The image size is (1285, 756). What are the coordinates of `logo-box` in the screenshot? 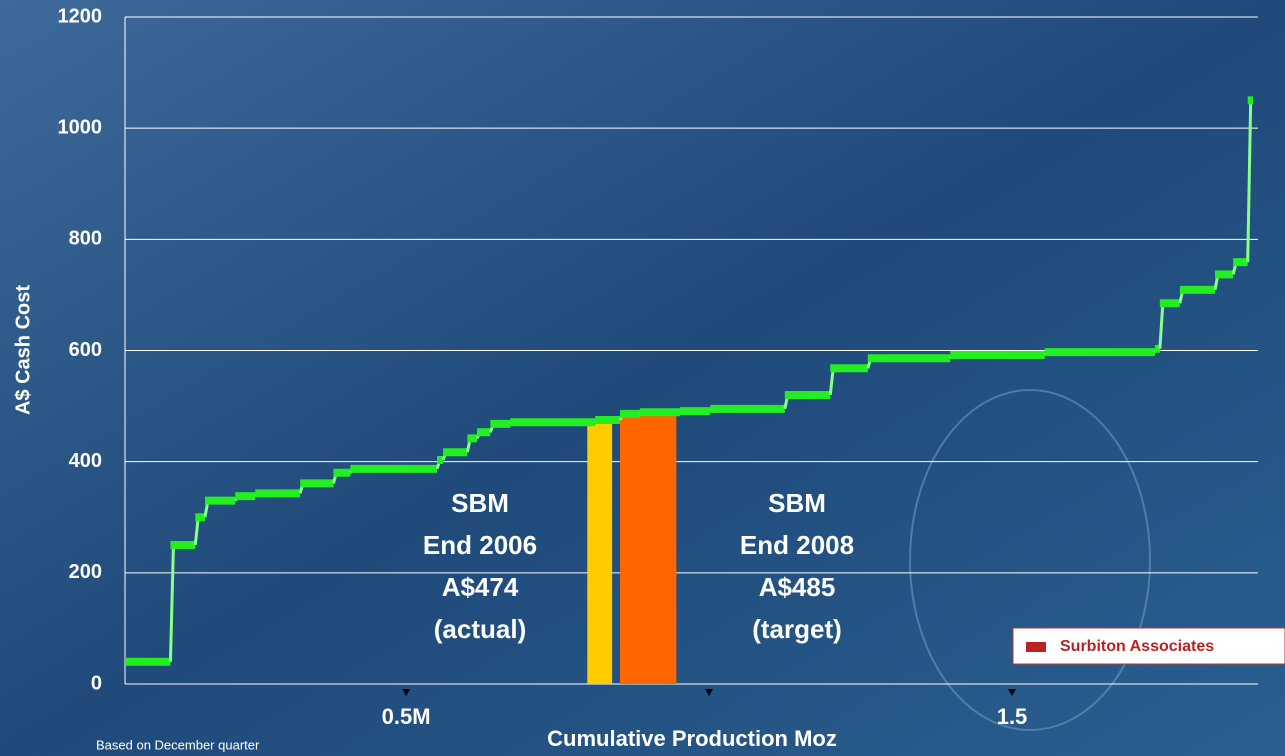 It's located at (1148, 646).